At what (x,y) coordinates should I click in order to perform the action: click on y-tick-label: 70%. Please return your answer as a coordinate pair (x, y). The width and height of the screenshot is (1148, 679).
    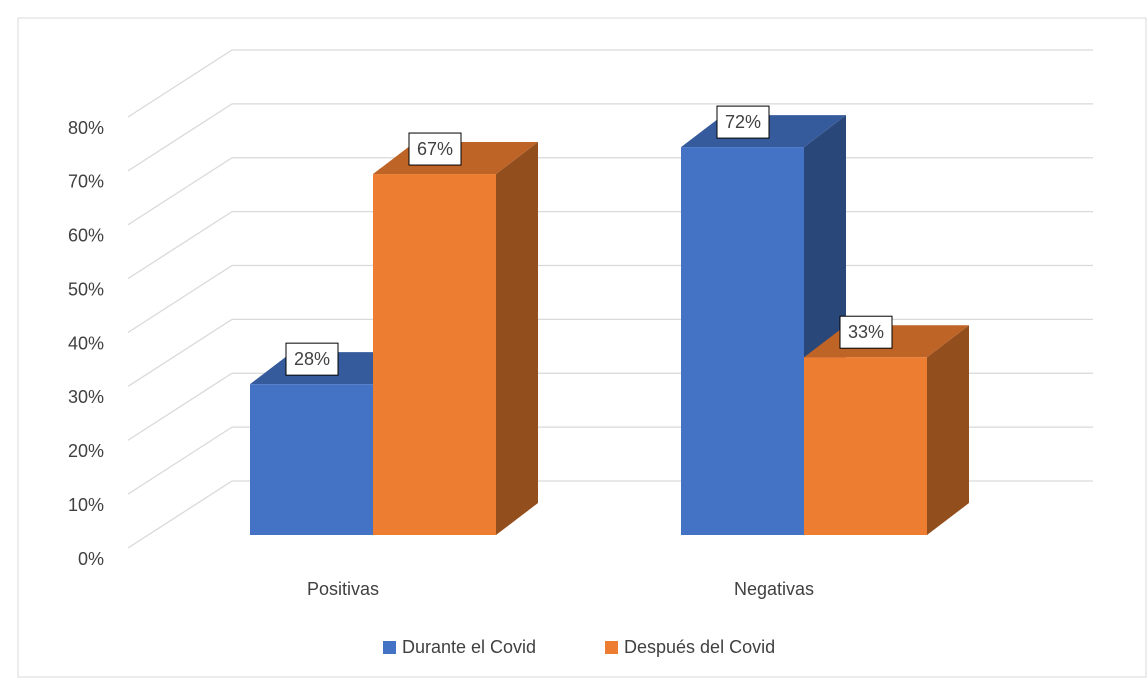
    Looking at the image, I should click on (86, 182).